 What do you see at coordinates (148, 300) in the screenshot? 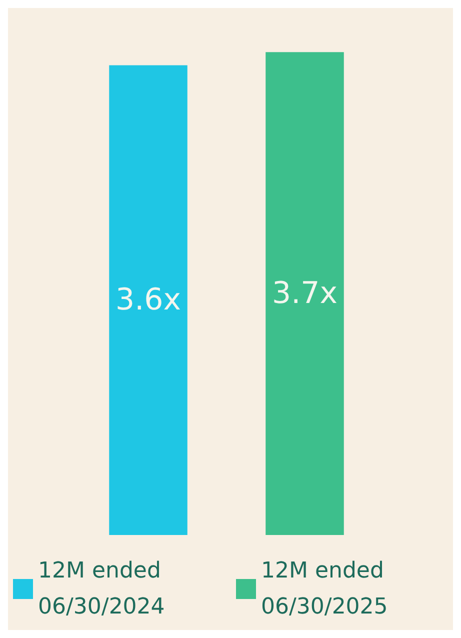
I see `data-label: 3.6x` at bounding box center [148, 300].